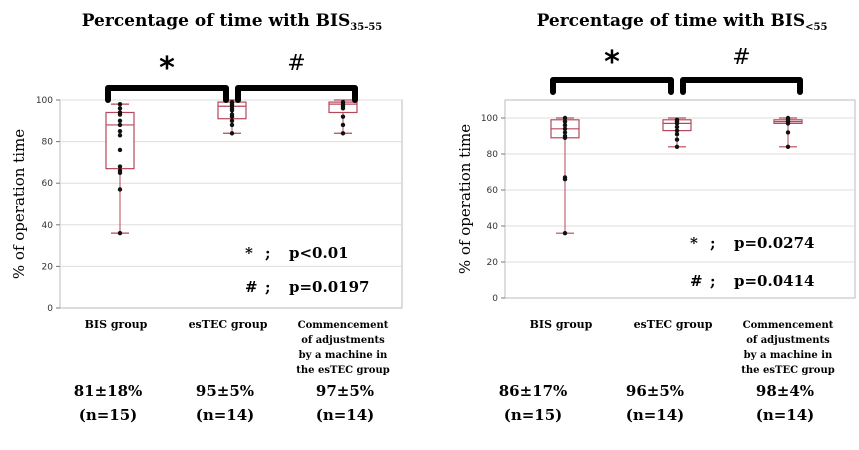 This screenshot has height=450, width=859. Describe the element at coordinates (785, 391) in the screenshot. I see `group-mean-sd: 98±4%` at that location.